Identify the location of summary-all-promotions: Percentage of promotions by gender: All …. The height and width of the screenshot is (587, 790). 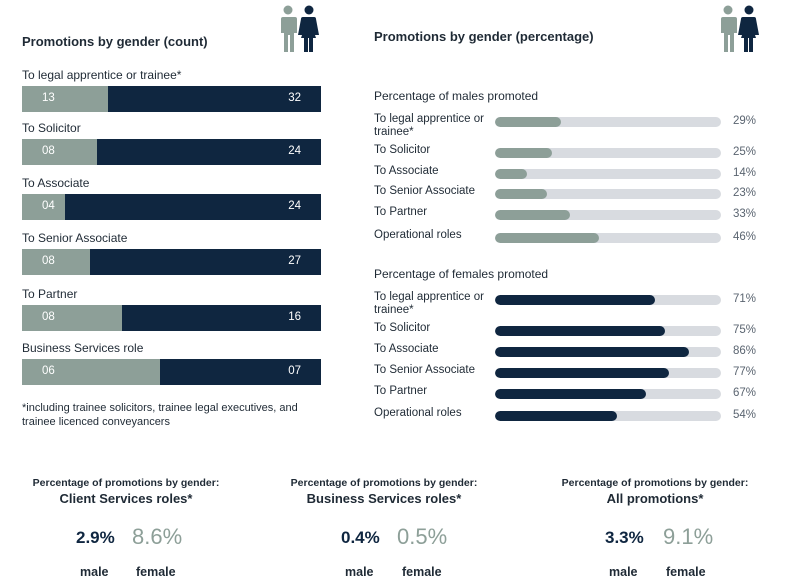
(655, 491).